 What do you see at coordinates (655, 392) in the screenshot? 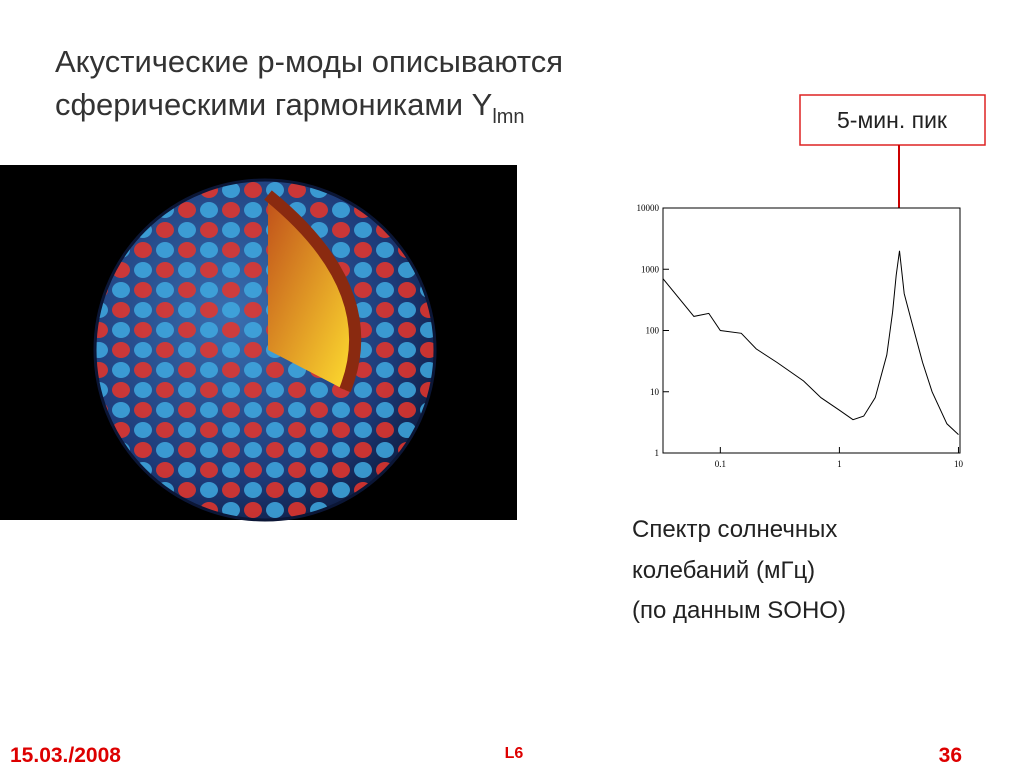
I see `y-tick-label: 10` at bounding box center [655, 392].